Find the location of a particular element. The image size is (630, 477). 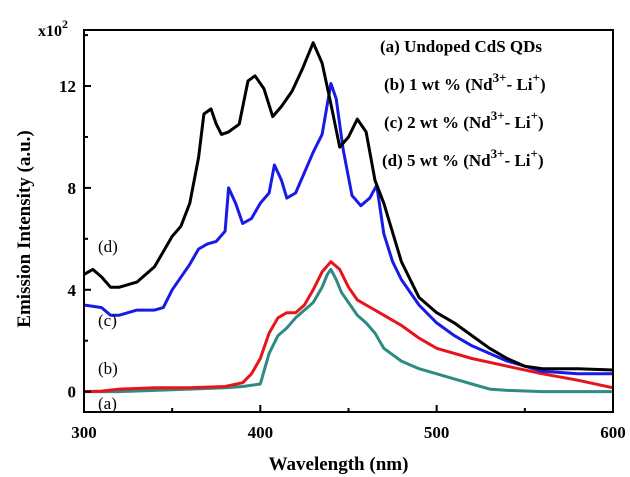

legend-b-prefix: (b) 1 wt % (Nd is located at coordinates (438, 84).